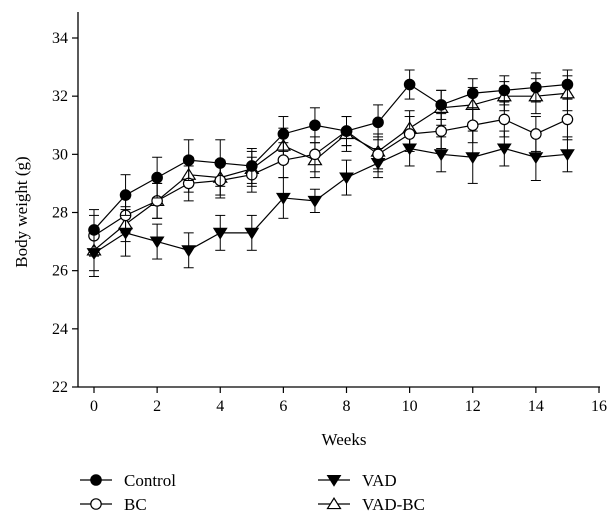 The image size is (615, 518). I want to click on legend-item-control: Control, so click(128, 480).